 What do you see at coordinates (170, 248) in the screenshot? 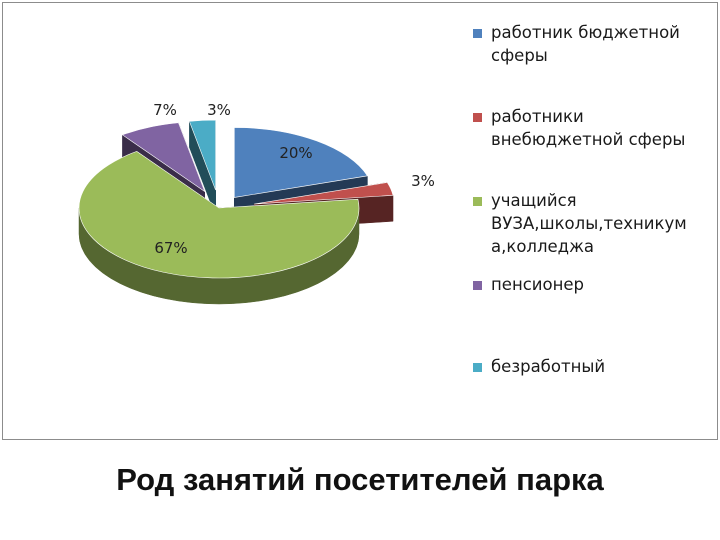
I see `data-label-2: 67%` at bounding box center [170, 248].